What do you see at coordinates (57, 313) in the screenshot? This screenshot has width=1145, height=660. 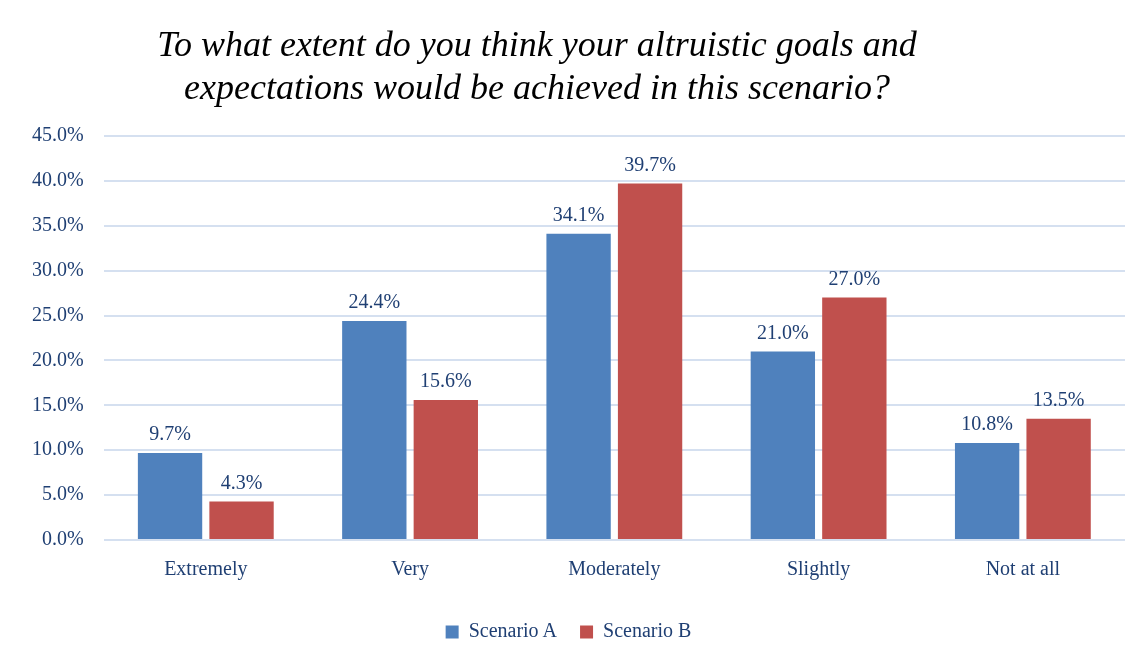 I see `y-tick-label: 25.0%` at bounding box center [57, 313].